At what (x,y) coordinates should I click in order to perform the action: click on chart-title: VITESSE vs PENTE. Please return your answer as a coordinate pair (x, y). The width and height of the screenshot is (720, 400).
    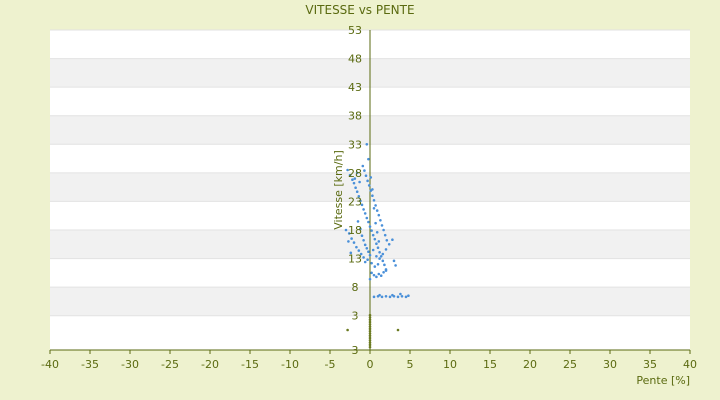
    Looking at the image, I should click on (359, 10).